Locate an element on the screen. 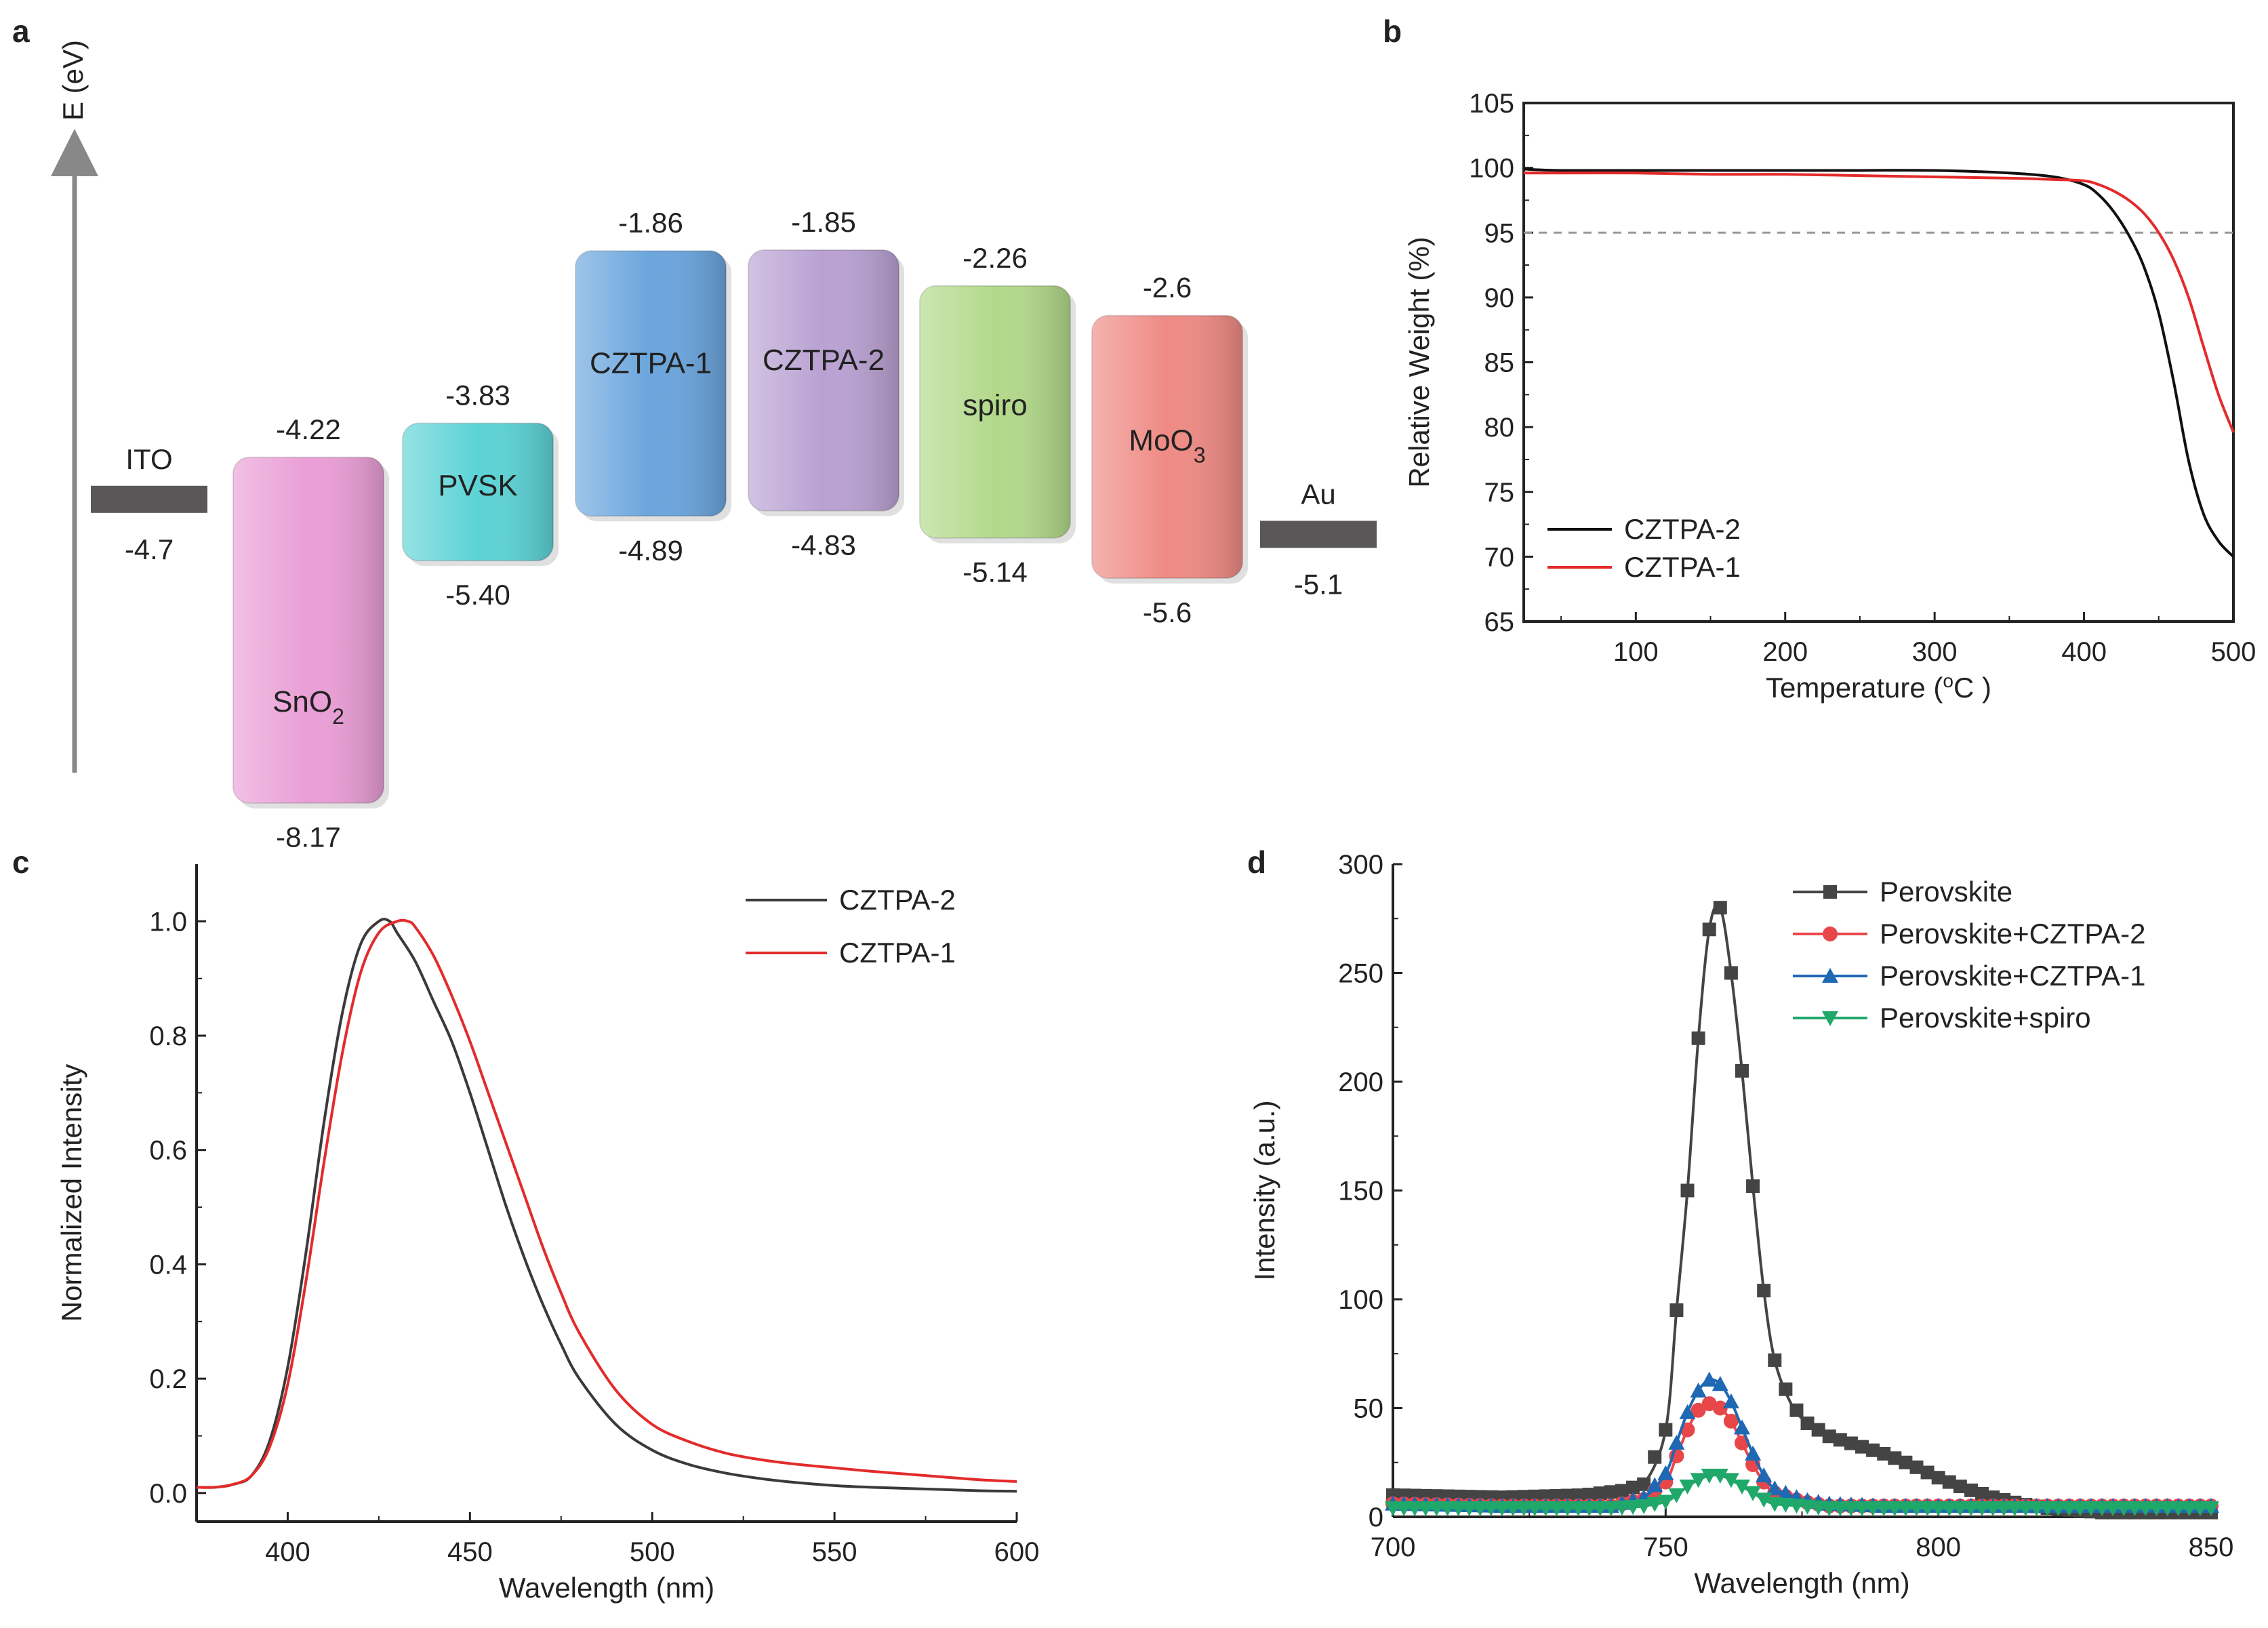 The image size is (2268, 1628). band-top-level-pvsk: -3.83 is located at coordinates (477, 395).